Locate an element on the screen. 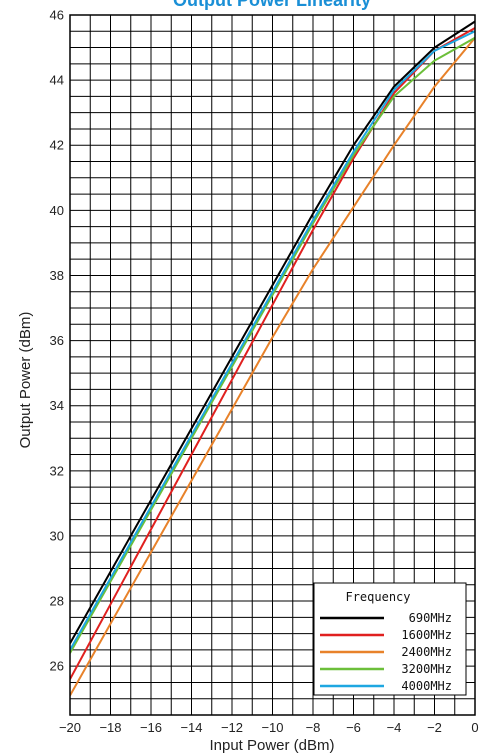 The image size is (485, 753). x-tick-label: −8 is located at coordinates (313, 727).